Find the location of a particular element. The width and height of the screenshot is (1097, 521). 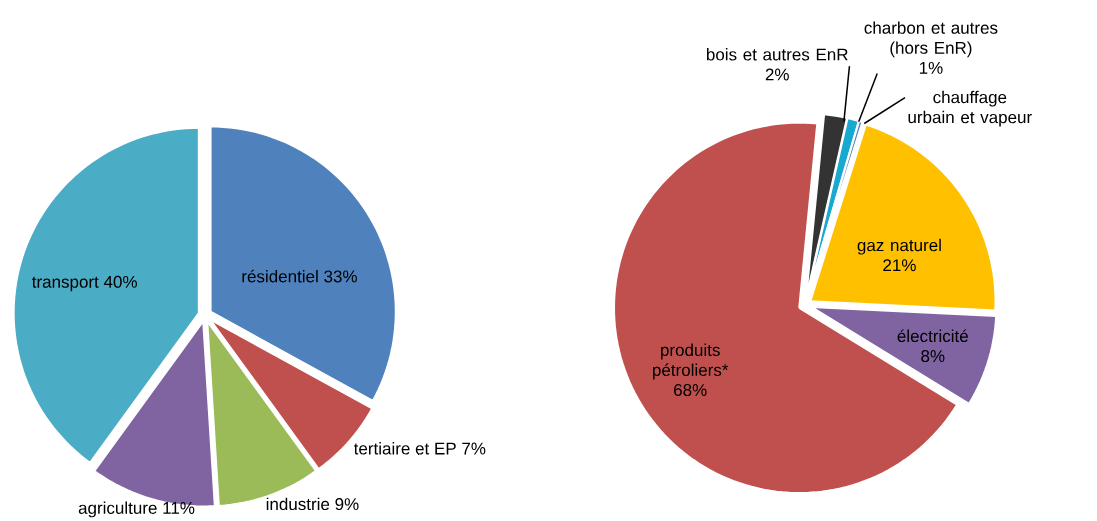

slice-label: gaz naturel is located at coordinates (899, 246).